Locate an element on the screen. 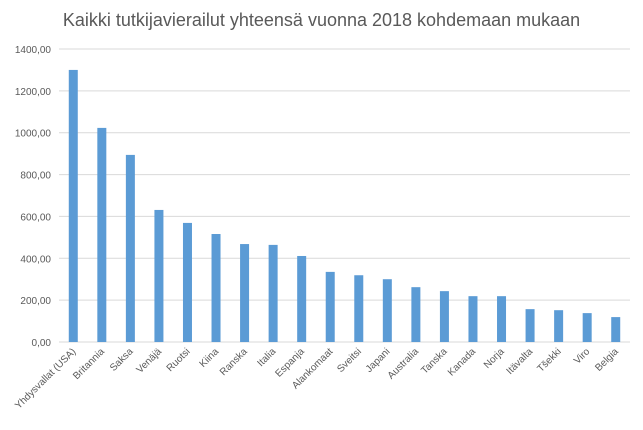 The width and height of the screenshot is (643, 430). x-tick-label: Britannia is located at coordinates (89, 364).